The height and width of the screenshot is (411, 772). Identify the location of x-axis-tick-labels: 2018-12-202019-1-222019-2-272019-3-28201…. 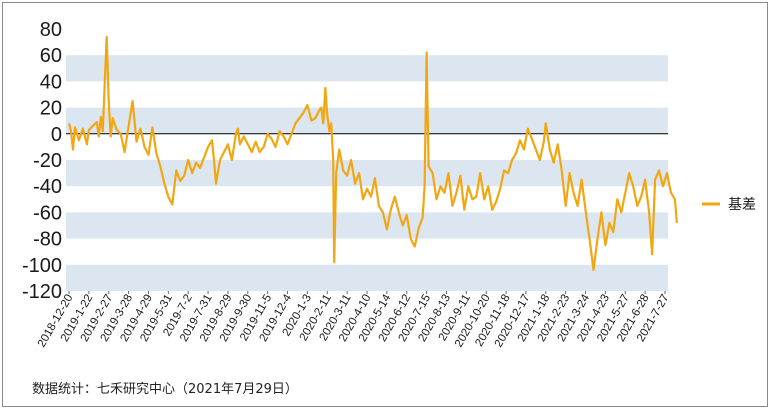
(354, 320).